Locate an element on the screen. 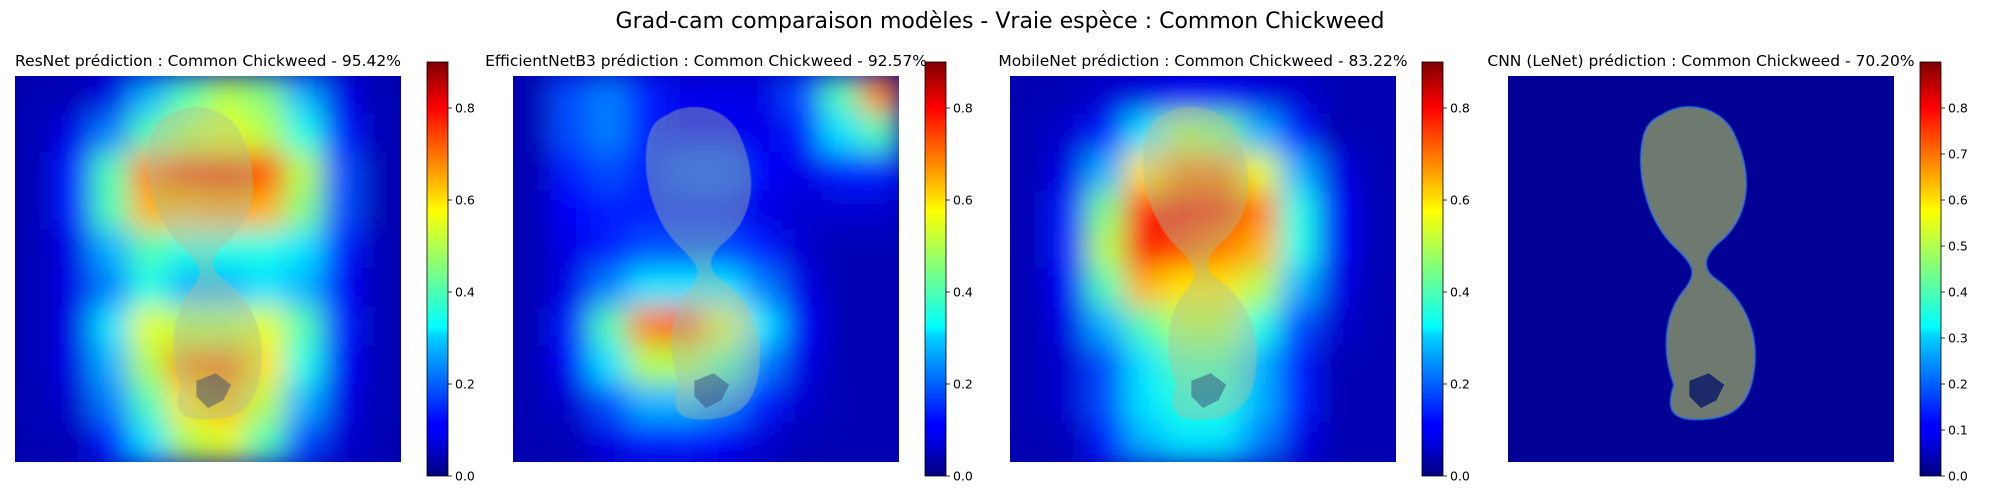 The image size is (2000, 500). colorbar is located at coordinates (935, 269).